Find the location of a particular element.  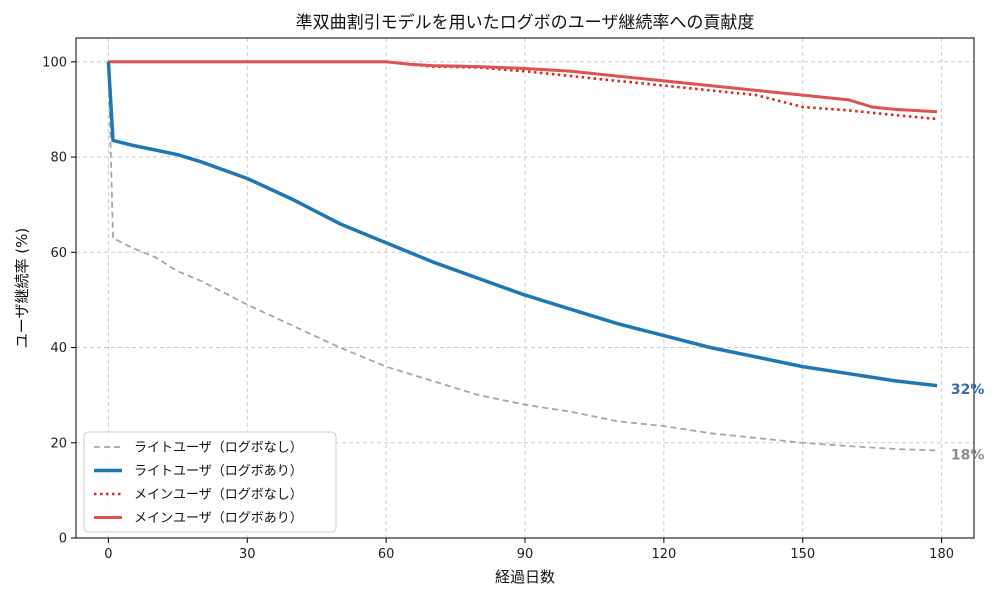

y-tick-label: 0 is located at coordinates (63, 539).